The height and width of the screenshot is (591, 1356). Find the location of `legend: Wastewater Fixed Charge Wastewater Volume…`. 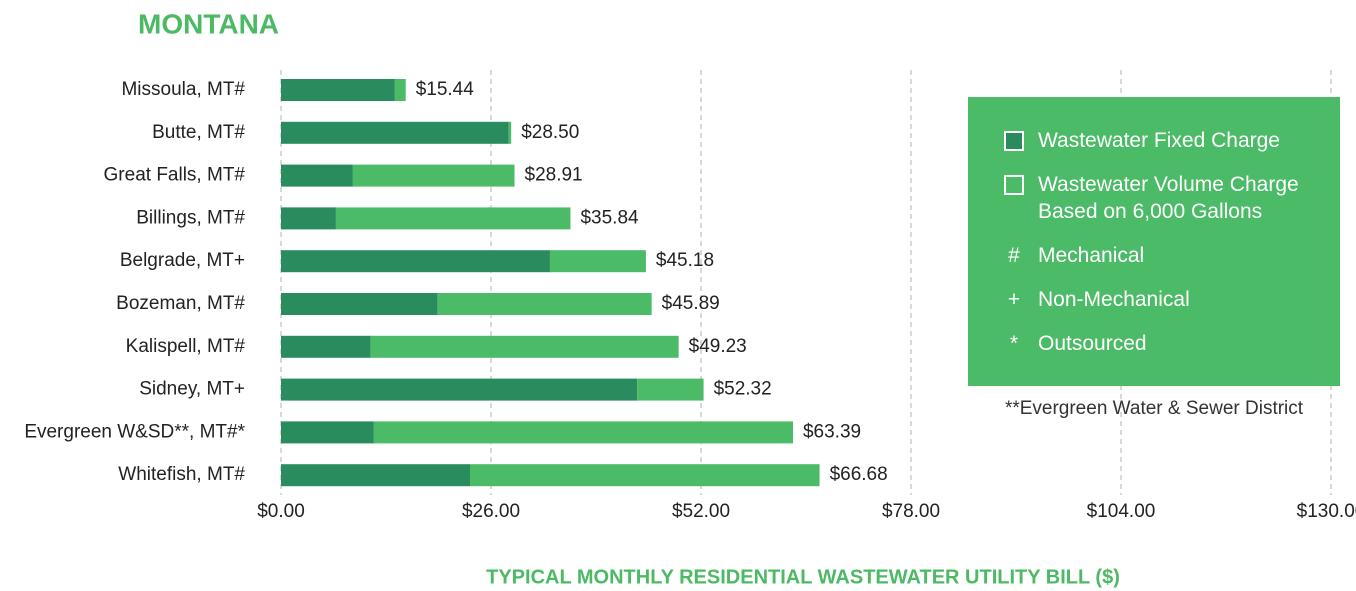

legend: Wastewater Fixed Charge Wastewater Volume… is located at coordinates (1154, 241).